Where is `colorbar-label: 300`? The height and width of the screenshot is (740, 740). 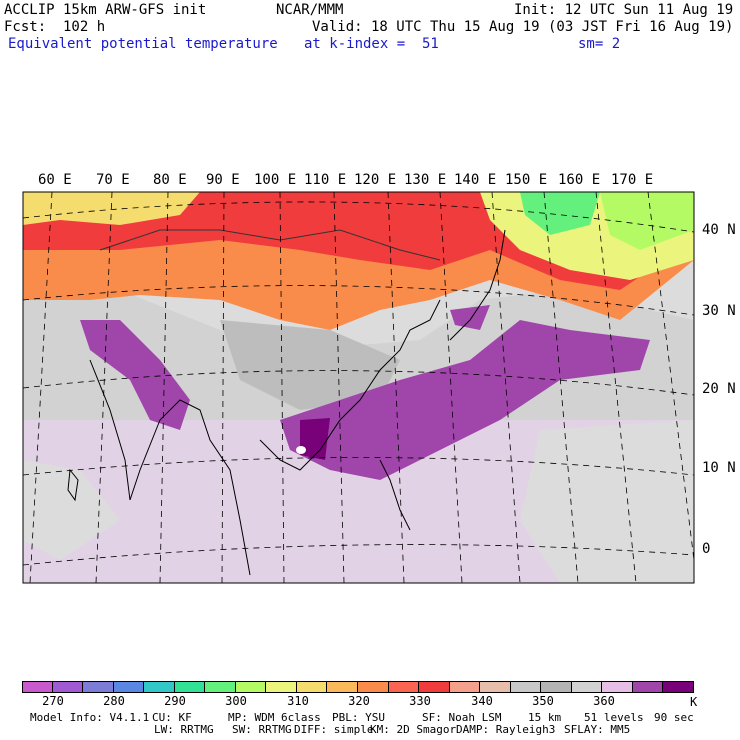 colorbar-label: 300 is located at coordinates (236, 701).